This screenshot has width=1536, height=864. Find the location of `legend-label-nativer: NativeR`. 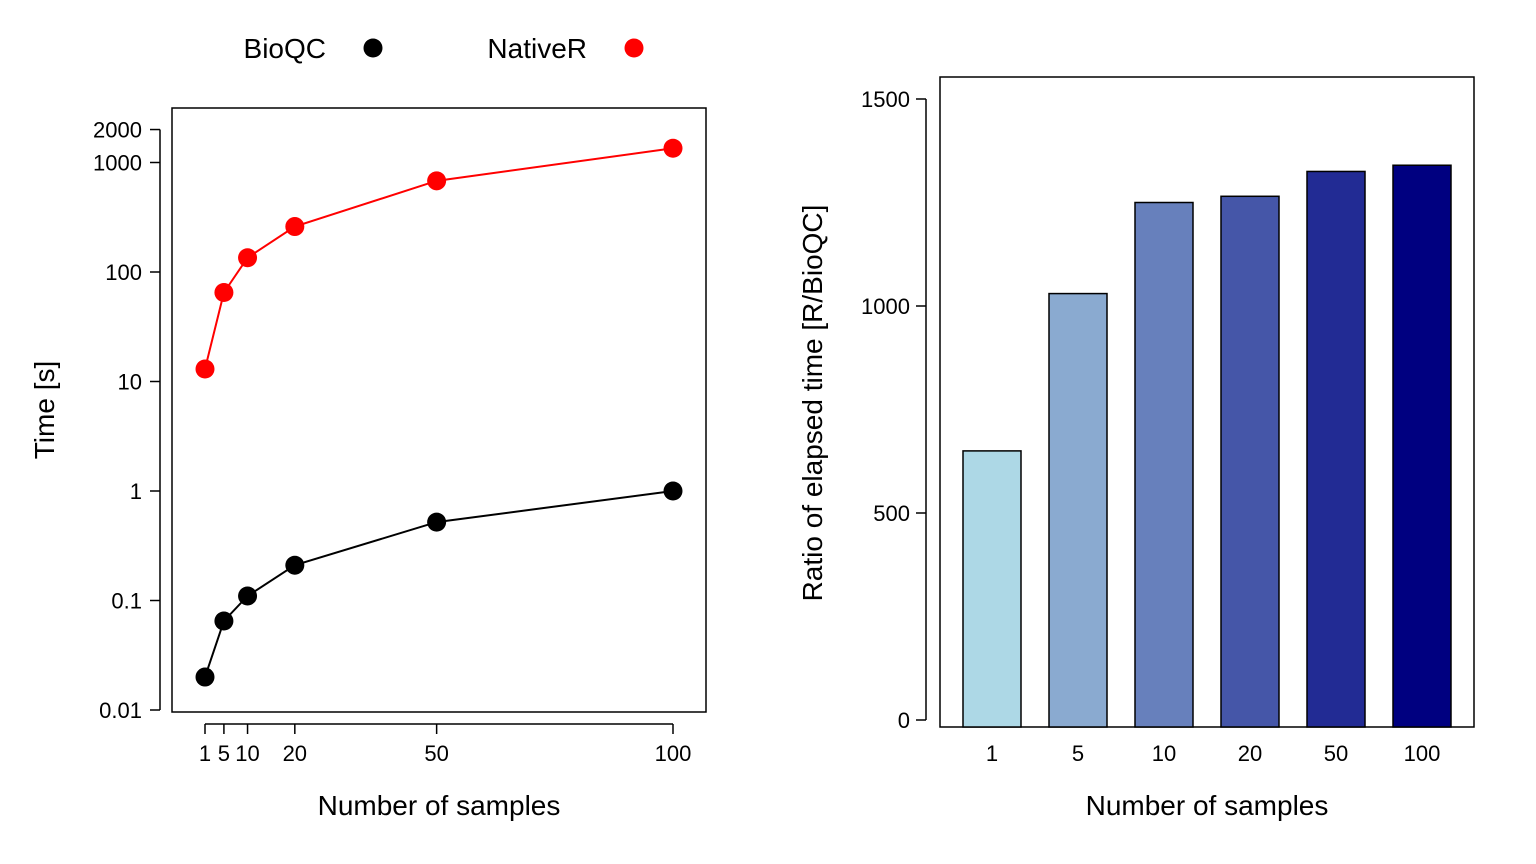

legend-label-nativer: NativeR is located at coordinates (537, 48).